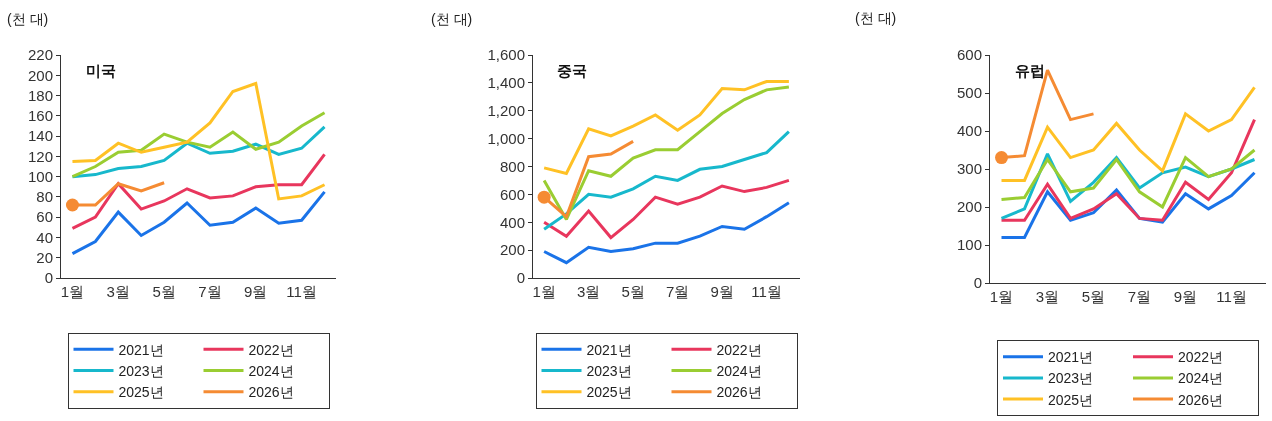 Image resolution: width=1272 pixels, height=421 pixels. What do you see at coordinates (44, 217) in the screenshot?
I see `y-tick-label: 60` at bounding box center [44, 217].